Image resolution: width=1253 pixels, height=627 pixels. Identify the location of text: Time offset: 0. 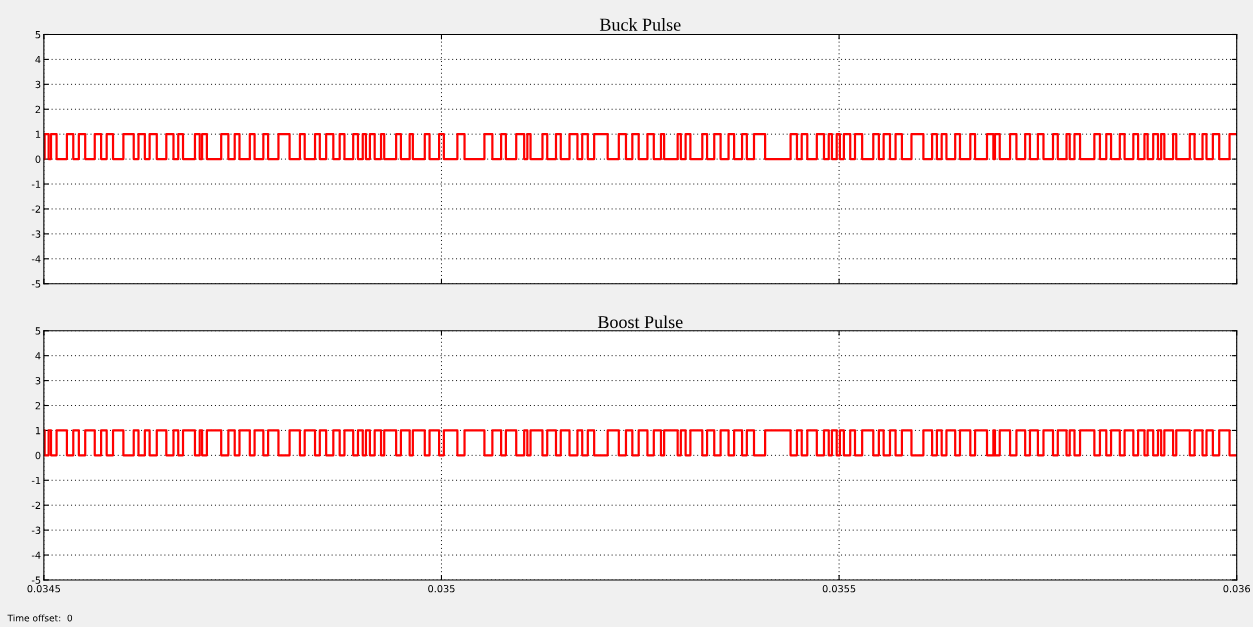
(40, 618).